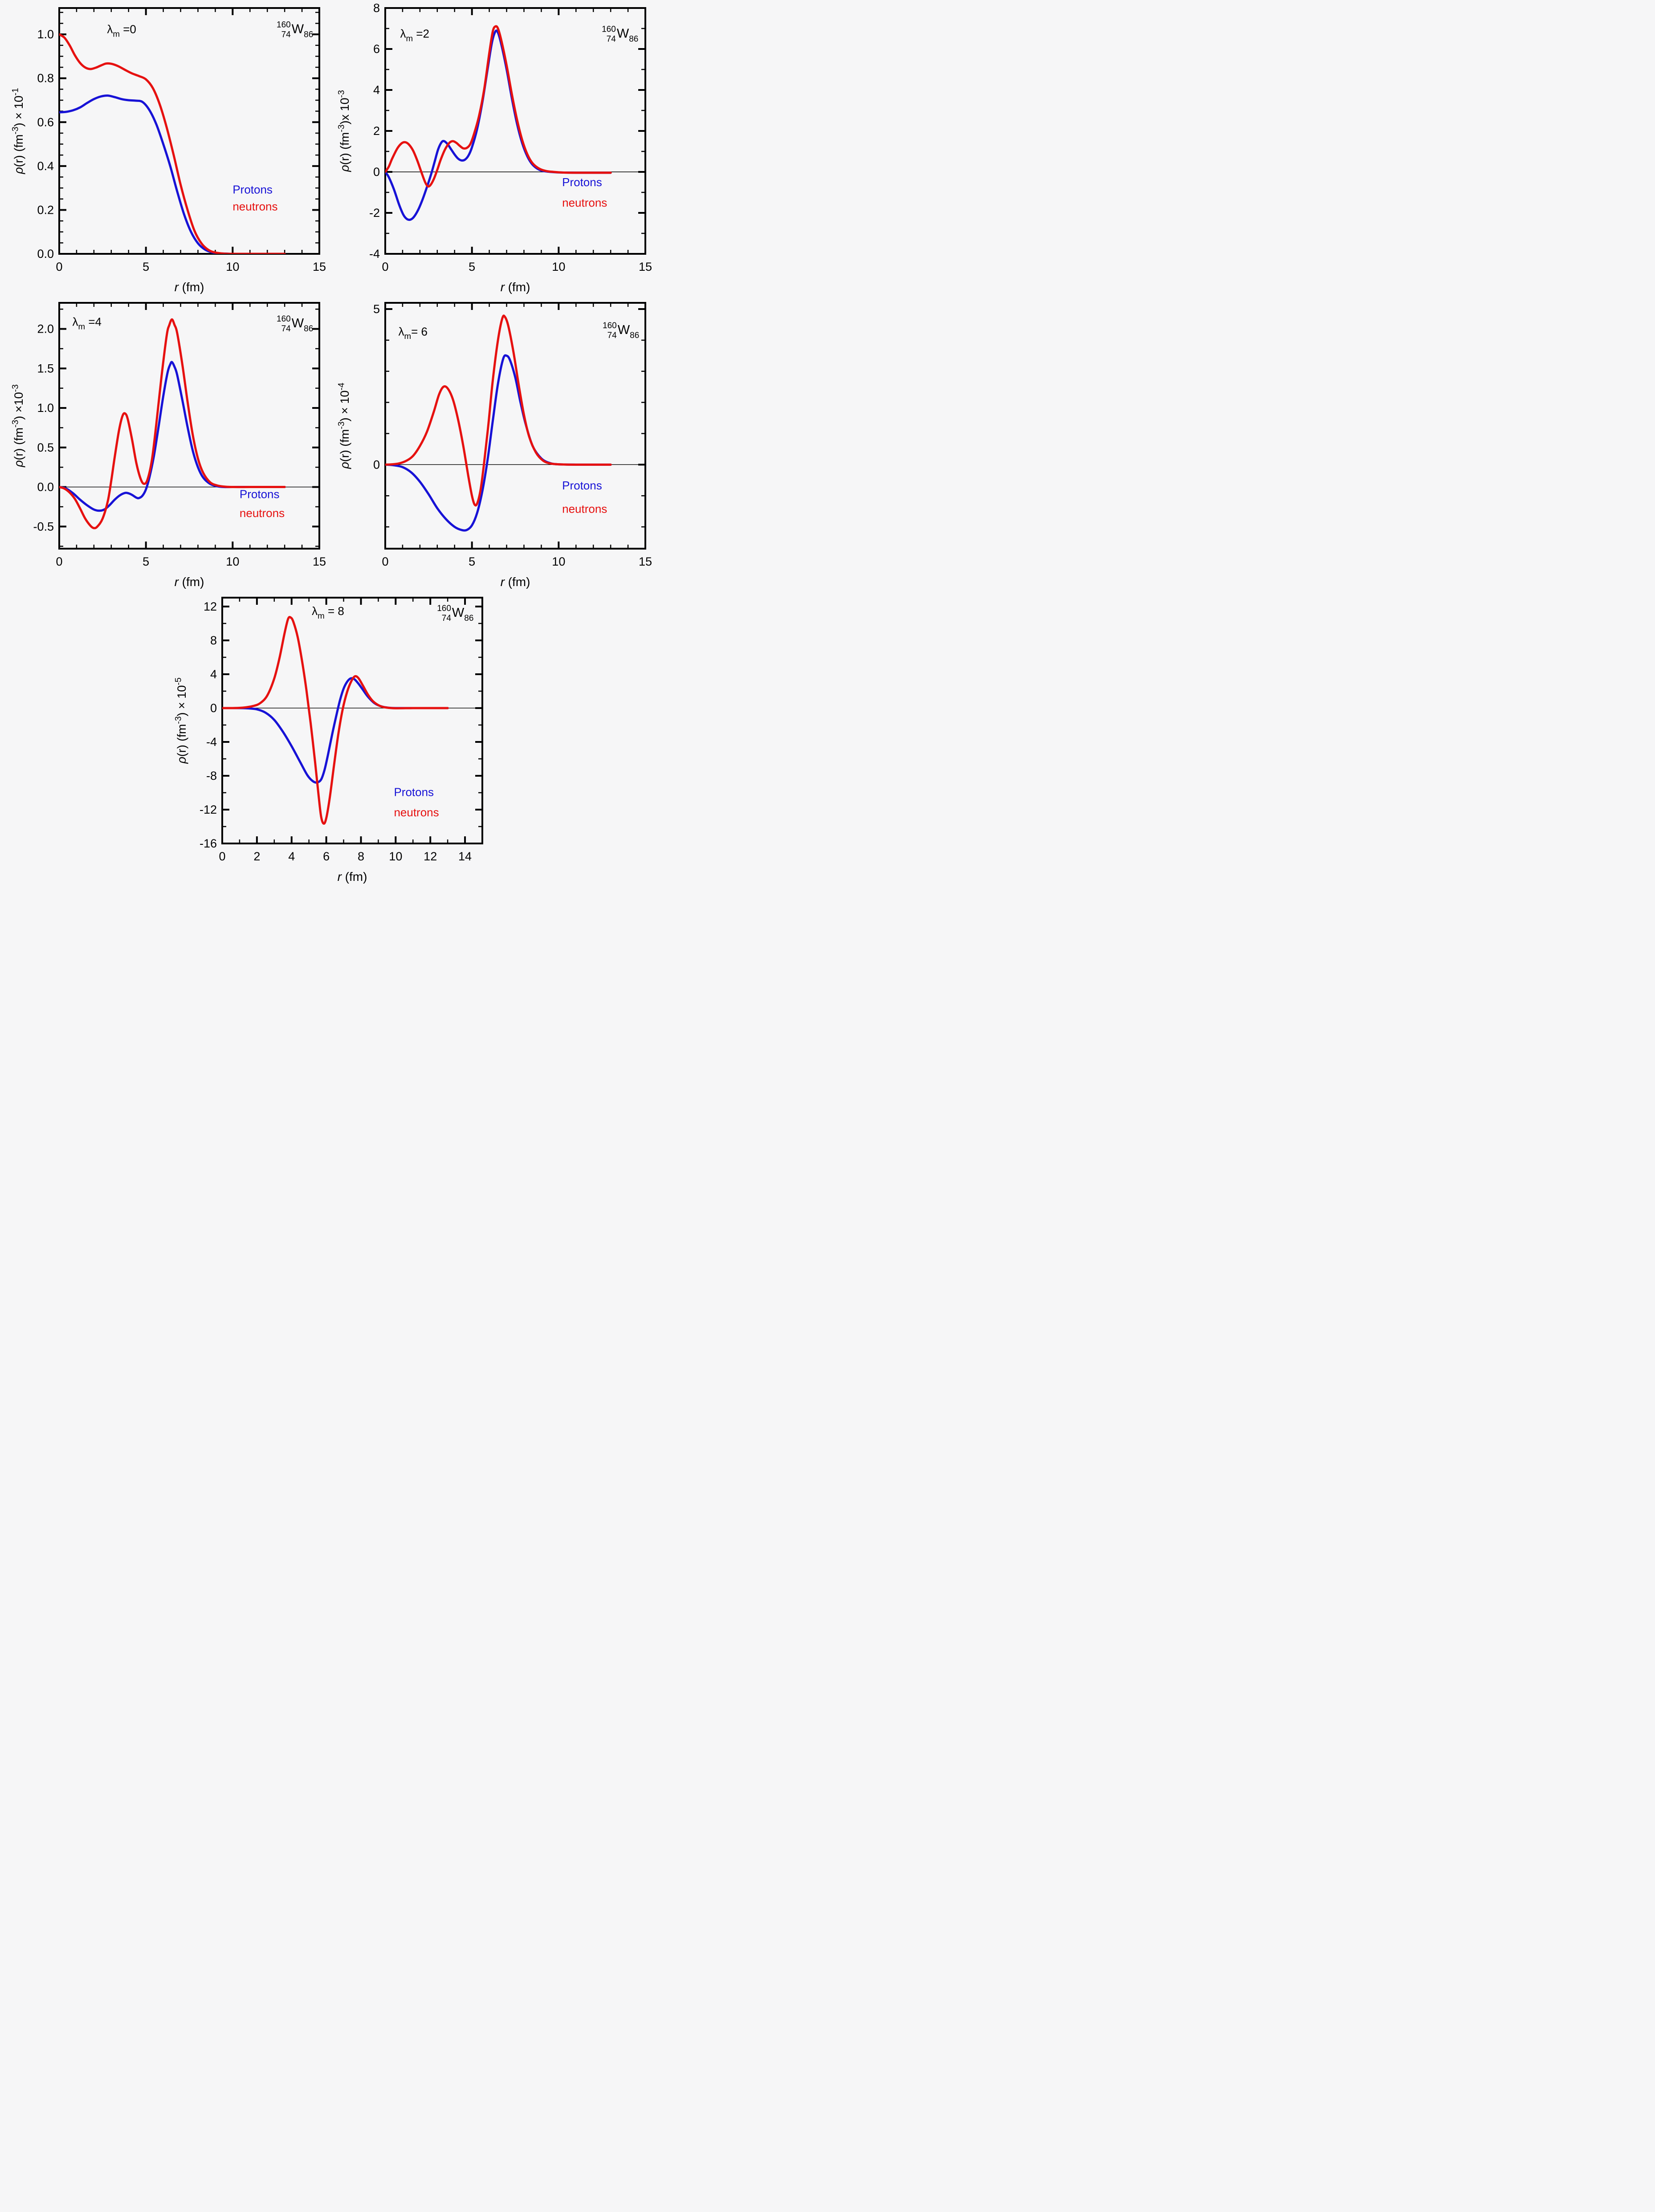  What do you see at coordinates (376, 309) in the screenshot?
I see `y-tick-label: 5` at bounding box center [376, 309].